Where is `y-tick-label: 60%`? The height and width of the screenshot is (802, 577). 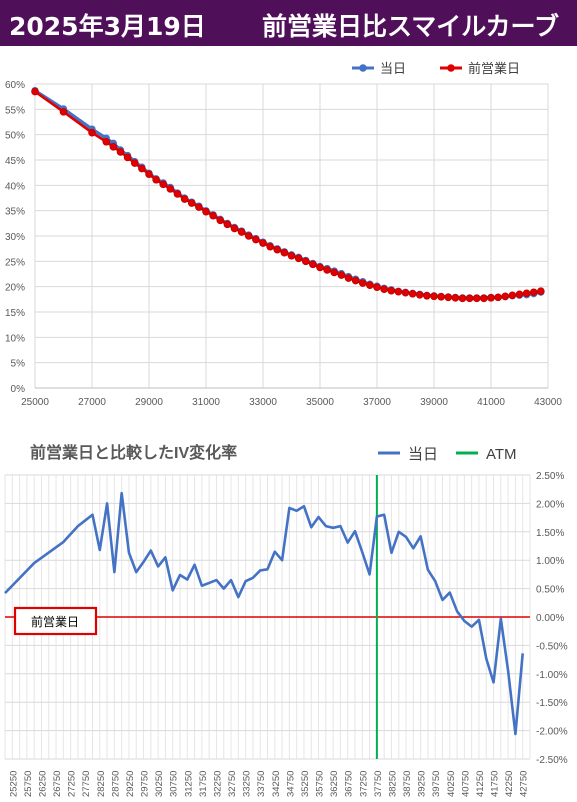
y-tick-label: 60% is located at coordinates (15, 85).